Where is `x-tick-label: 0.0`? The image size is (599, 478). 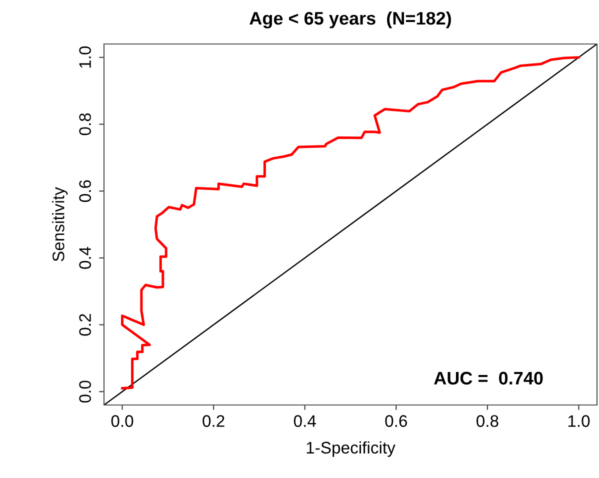 x-tick-label: 0.0 is located at coordinates (122, 421).